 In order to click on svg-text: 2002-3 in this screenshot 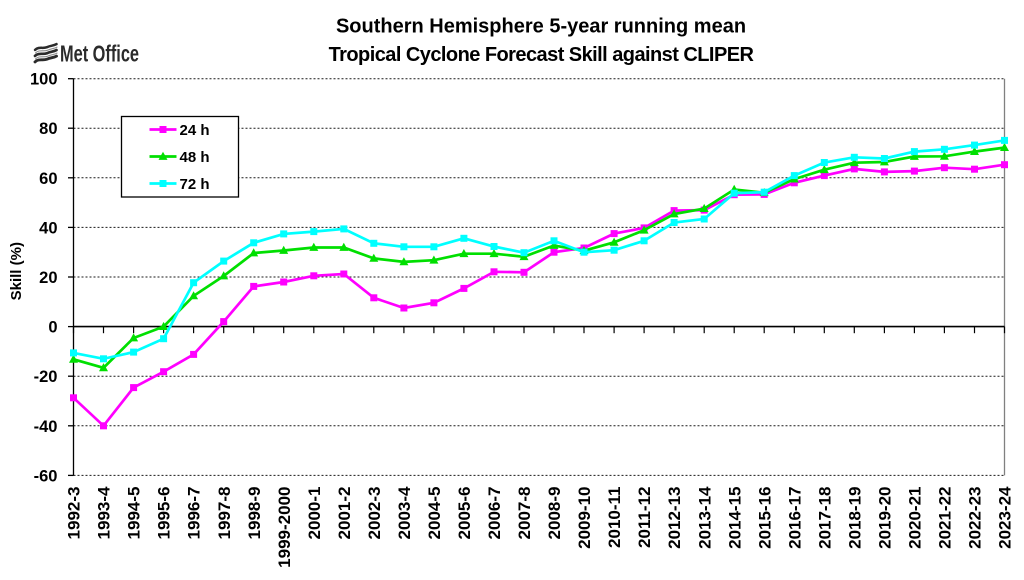, I will do `click(374, 513)`.